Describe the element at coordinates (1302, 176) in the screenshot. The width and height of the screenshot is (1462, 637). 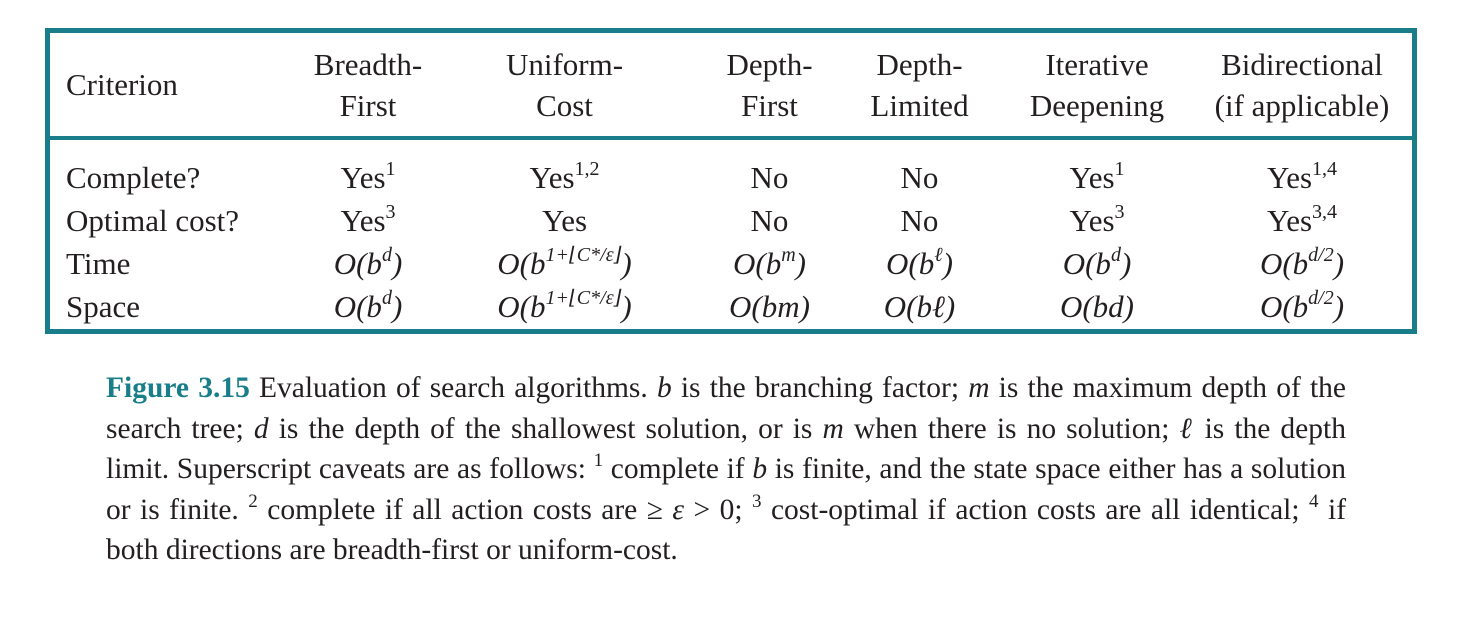
I see `table-cell: Yes1,4` at that location.